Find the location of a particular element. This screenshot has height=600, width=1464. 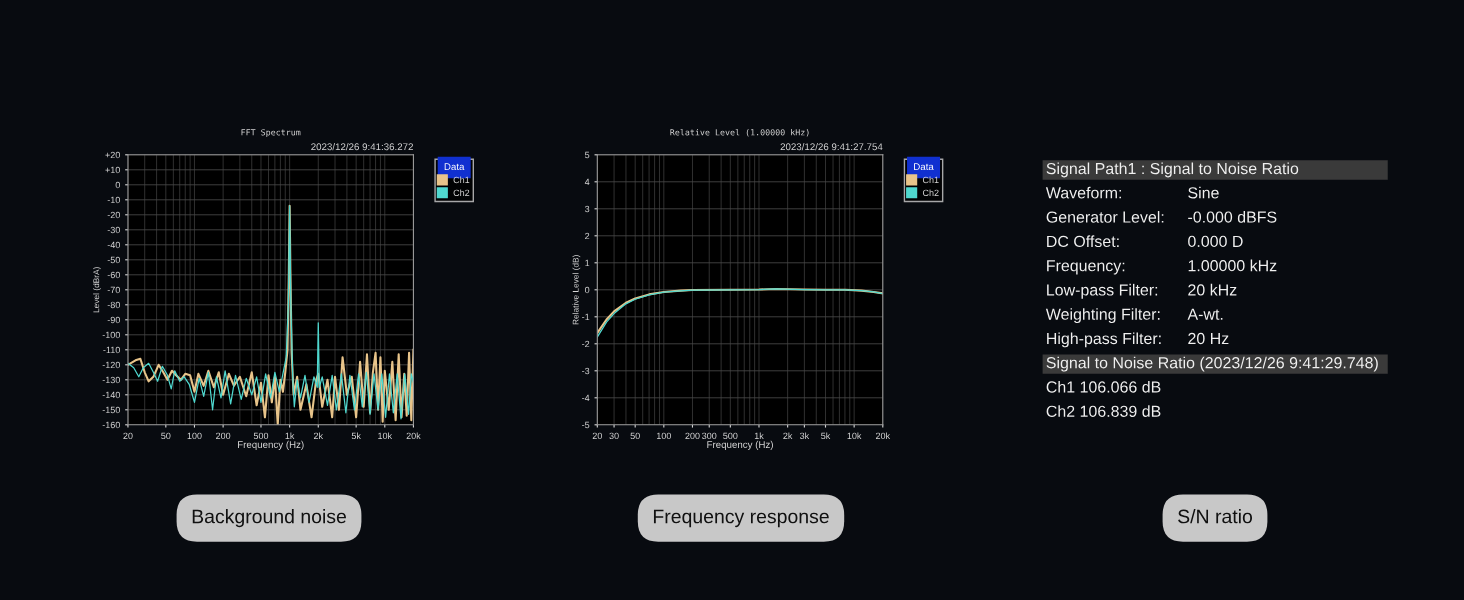

y-tick-label: -10 is located at coordinates (113, 200).